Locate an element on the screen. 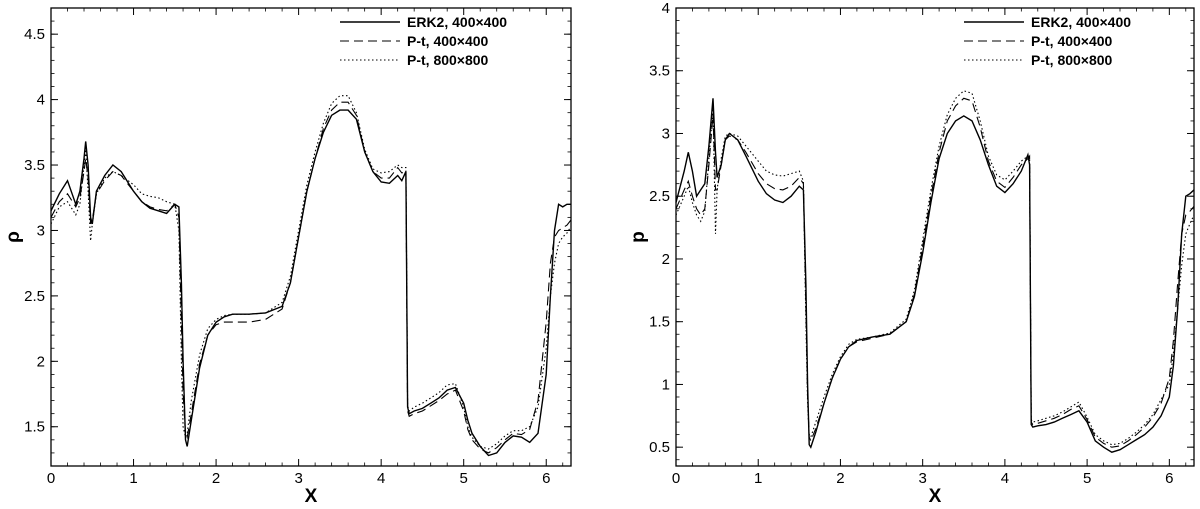  y-tick-label: 4.5 is located at coordinates (34, 34).